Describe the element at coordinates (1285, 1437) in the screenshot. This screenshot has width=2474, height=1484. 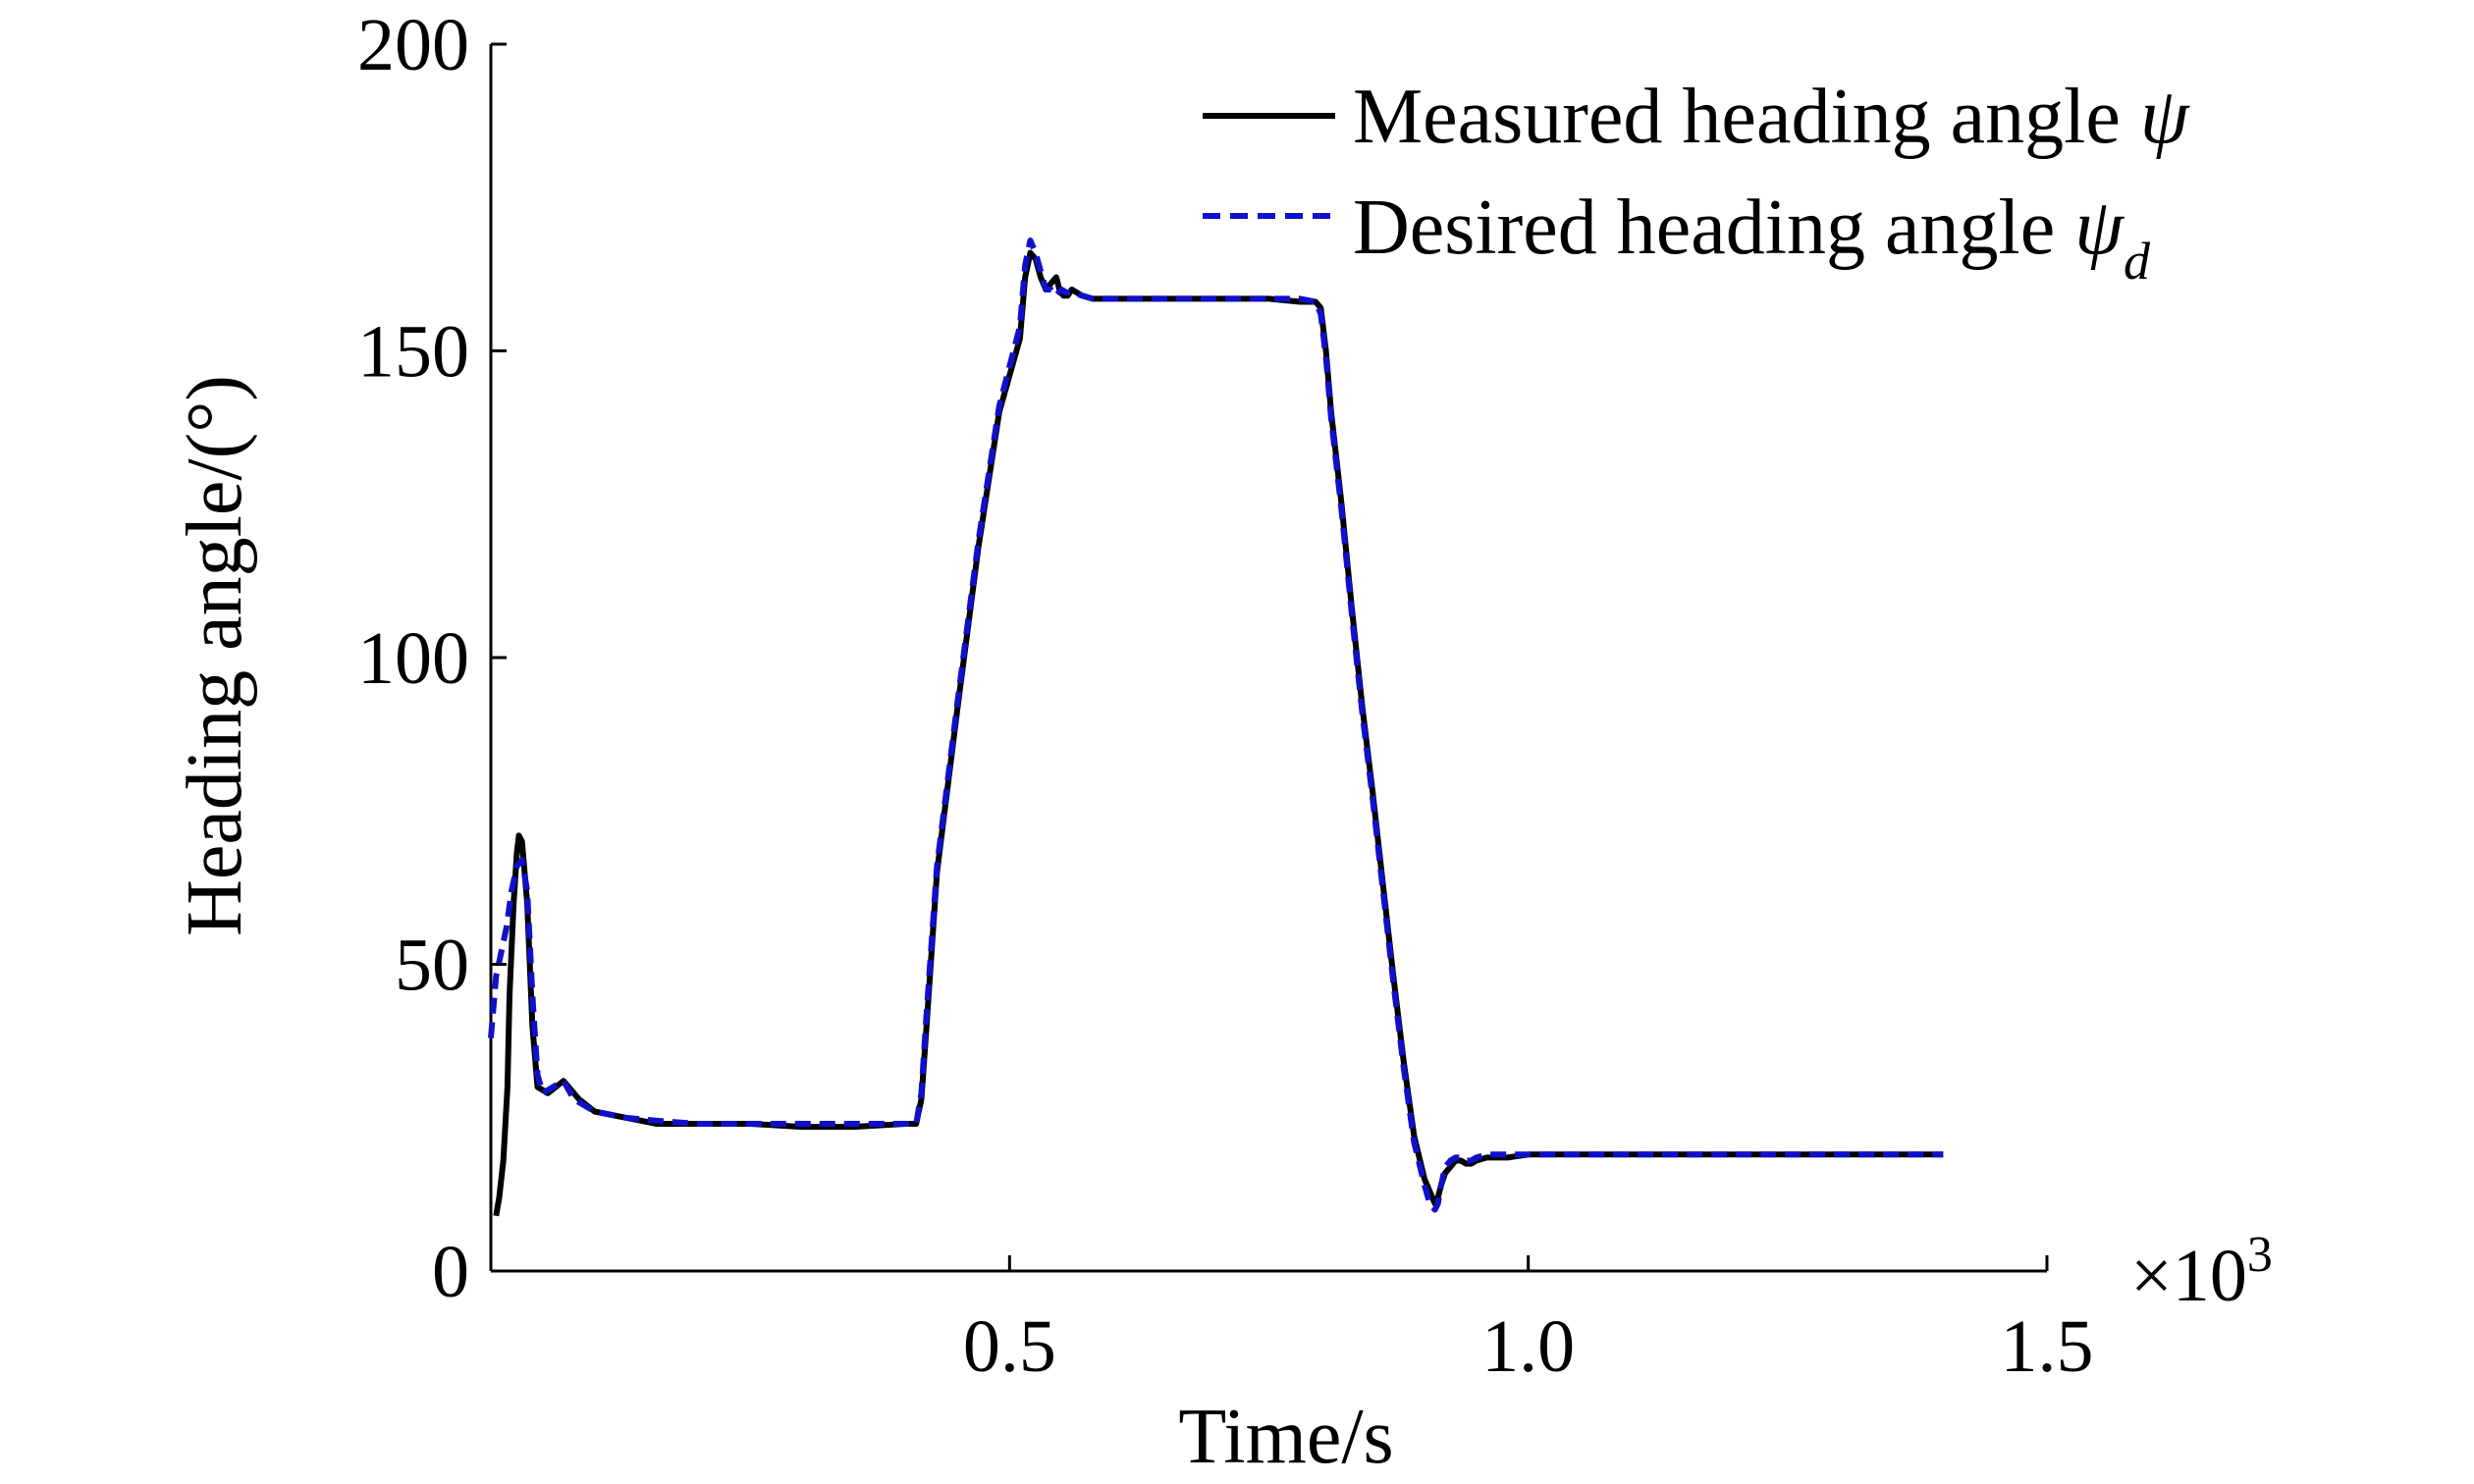
I see `x-axis-label: Time/s` at that location.